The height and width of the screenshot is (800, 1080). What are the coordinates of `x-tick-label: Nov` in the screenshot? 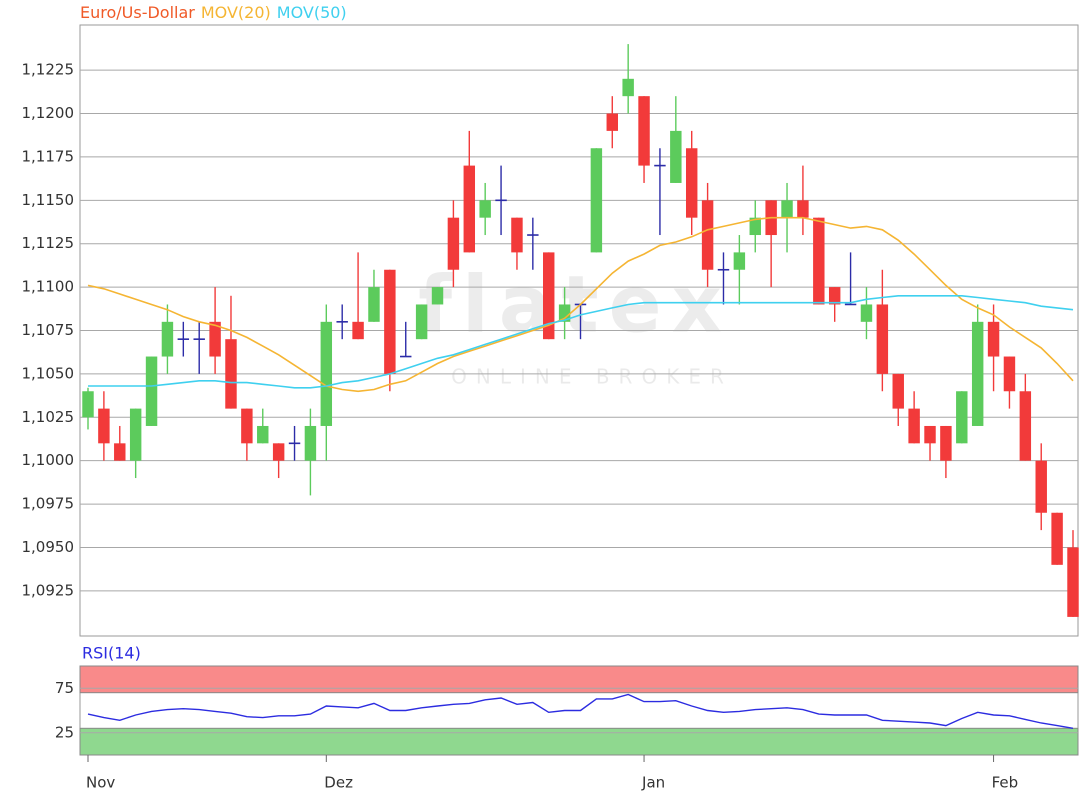 It's located at (100, 783).